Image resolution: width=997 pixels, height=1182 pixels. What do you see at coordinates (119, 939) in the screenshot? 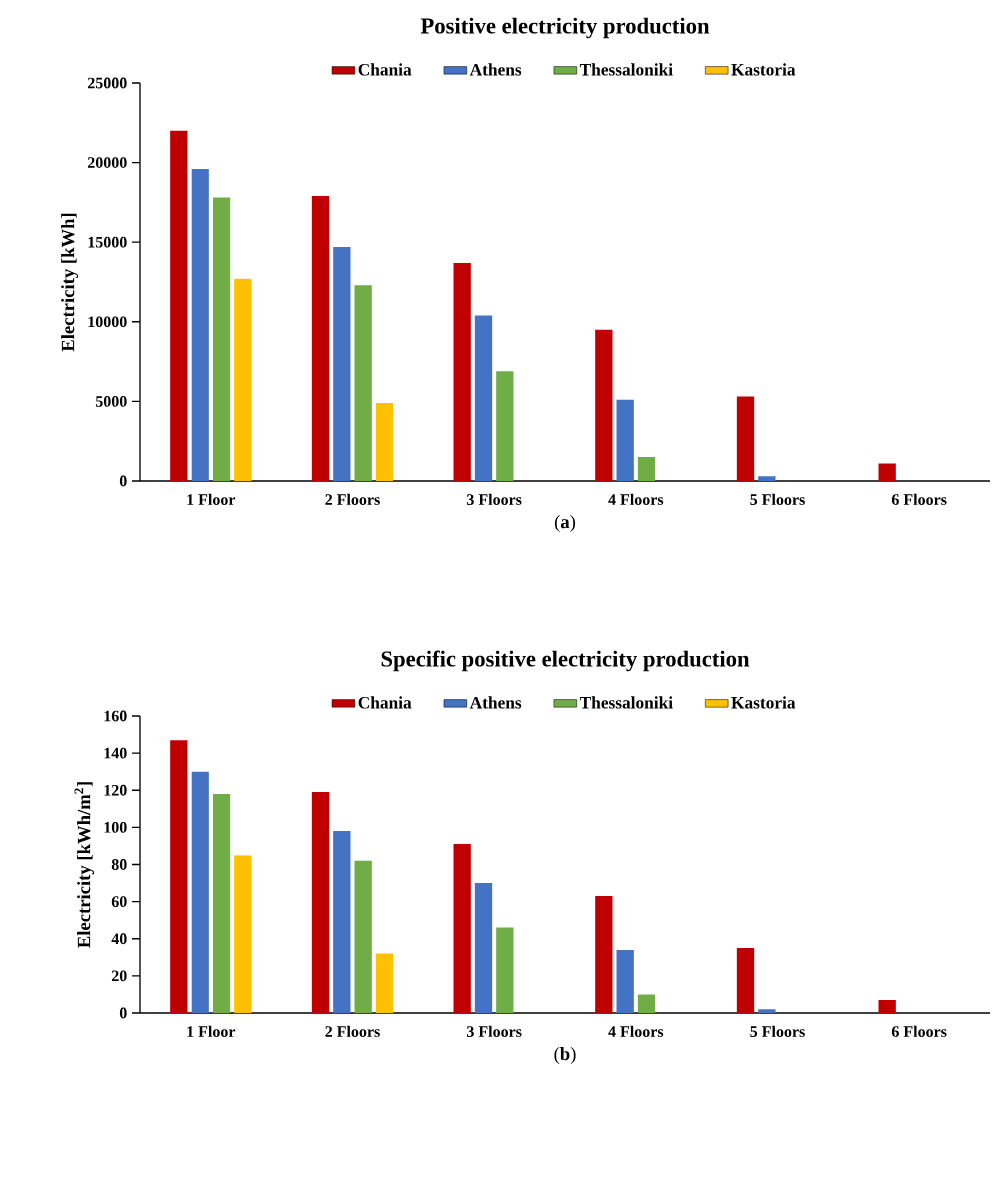
I see `y-tick-label: 40` at bounding box center [119, 939].